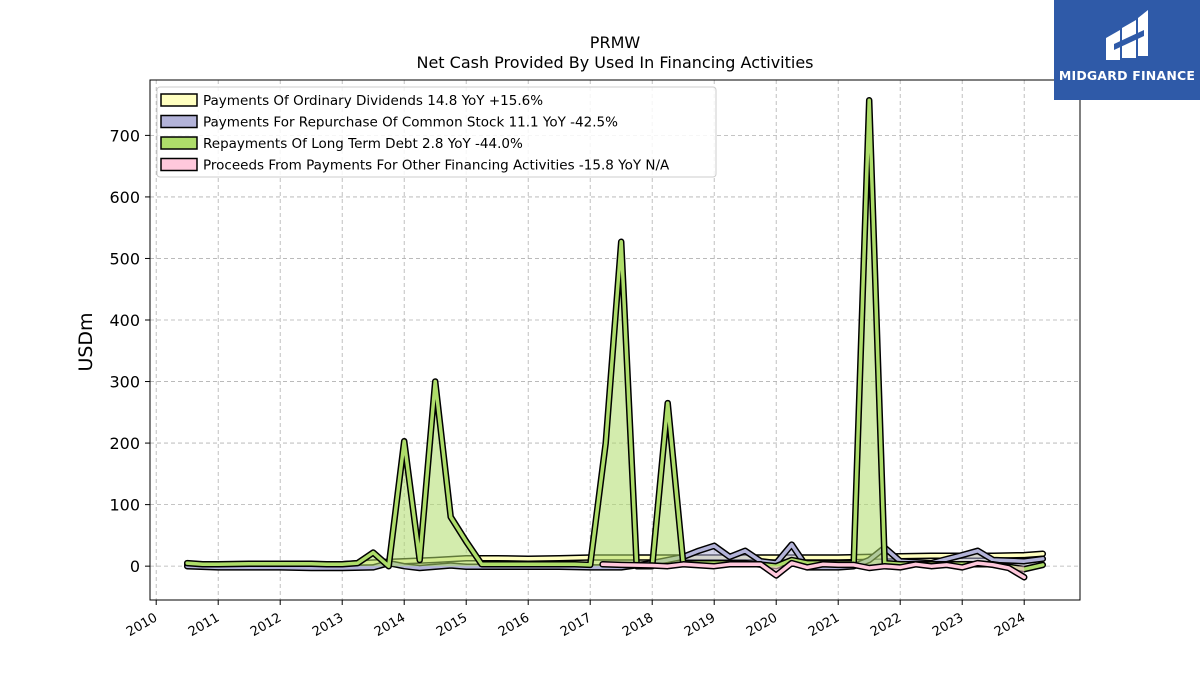  I want to click on logo-mark-icon, so click(1127, 35).